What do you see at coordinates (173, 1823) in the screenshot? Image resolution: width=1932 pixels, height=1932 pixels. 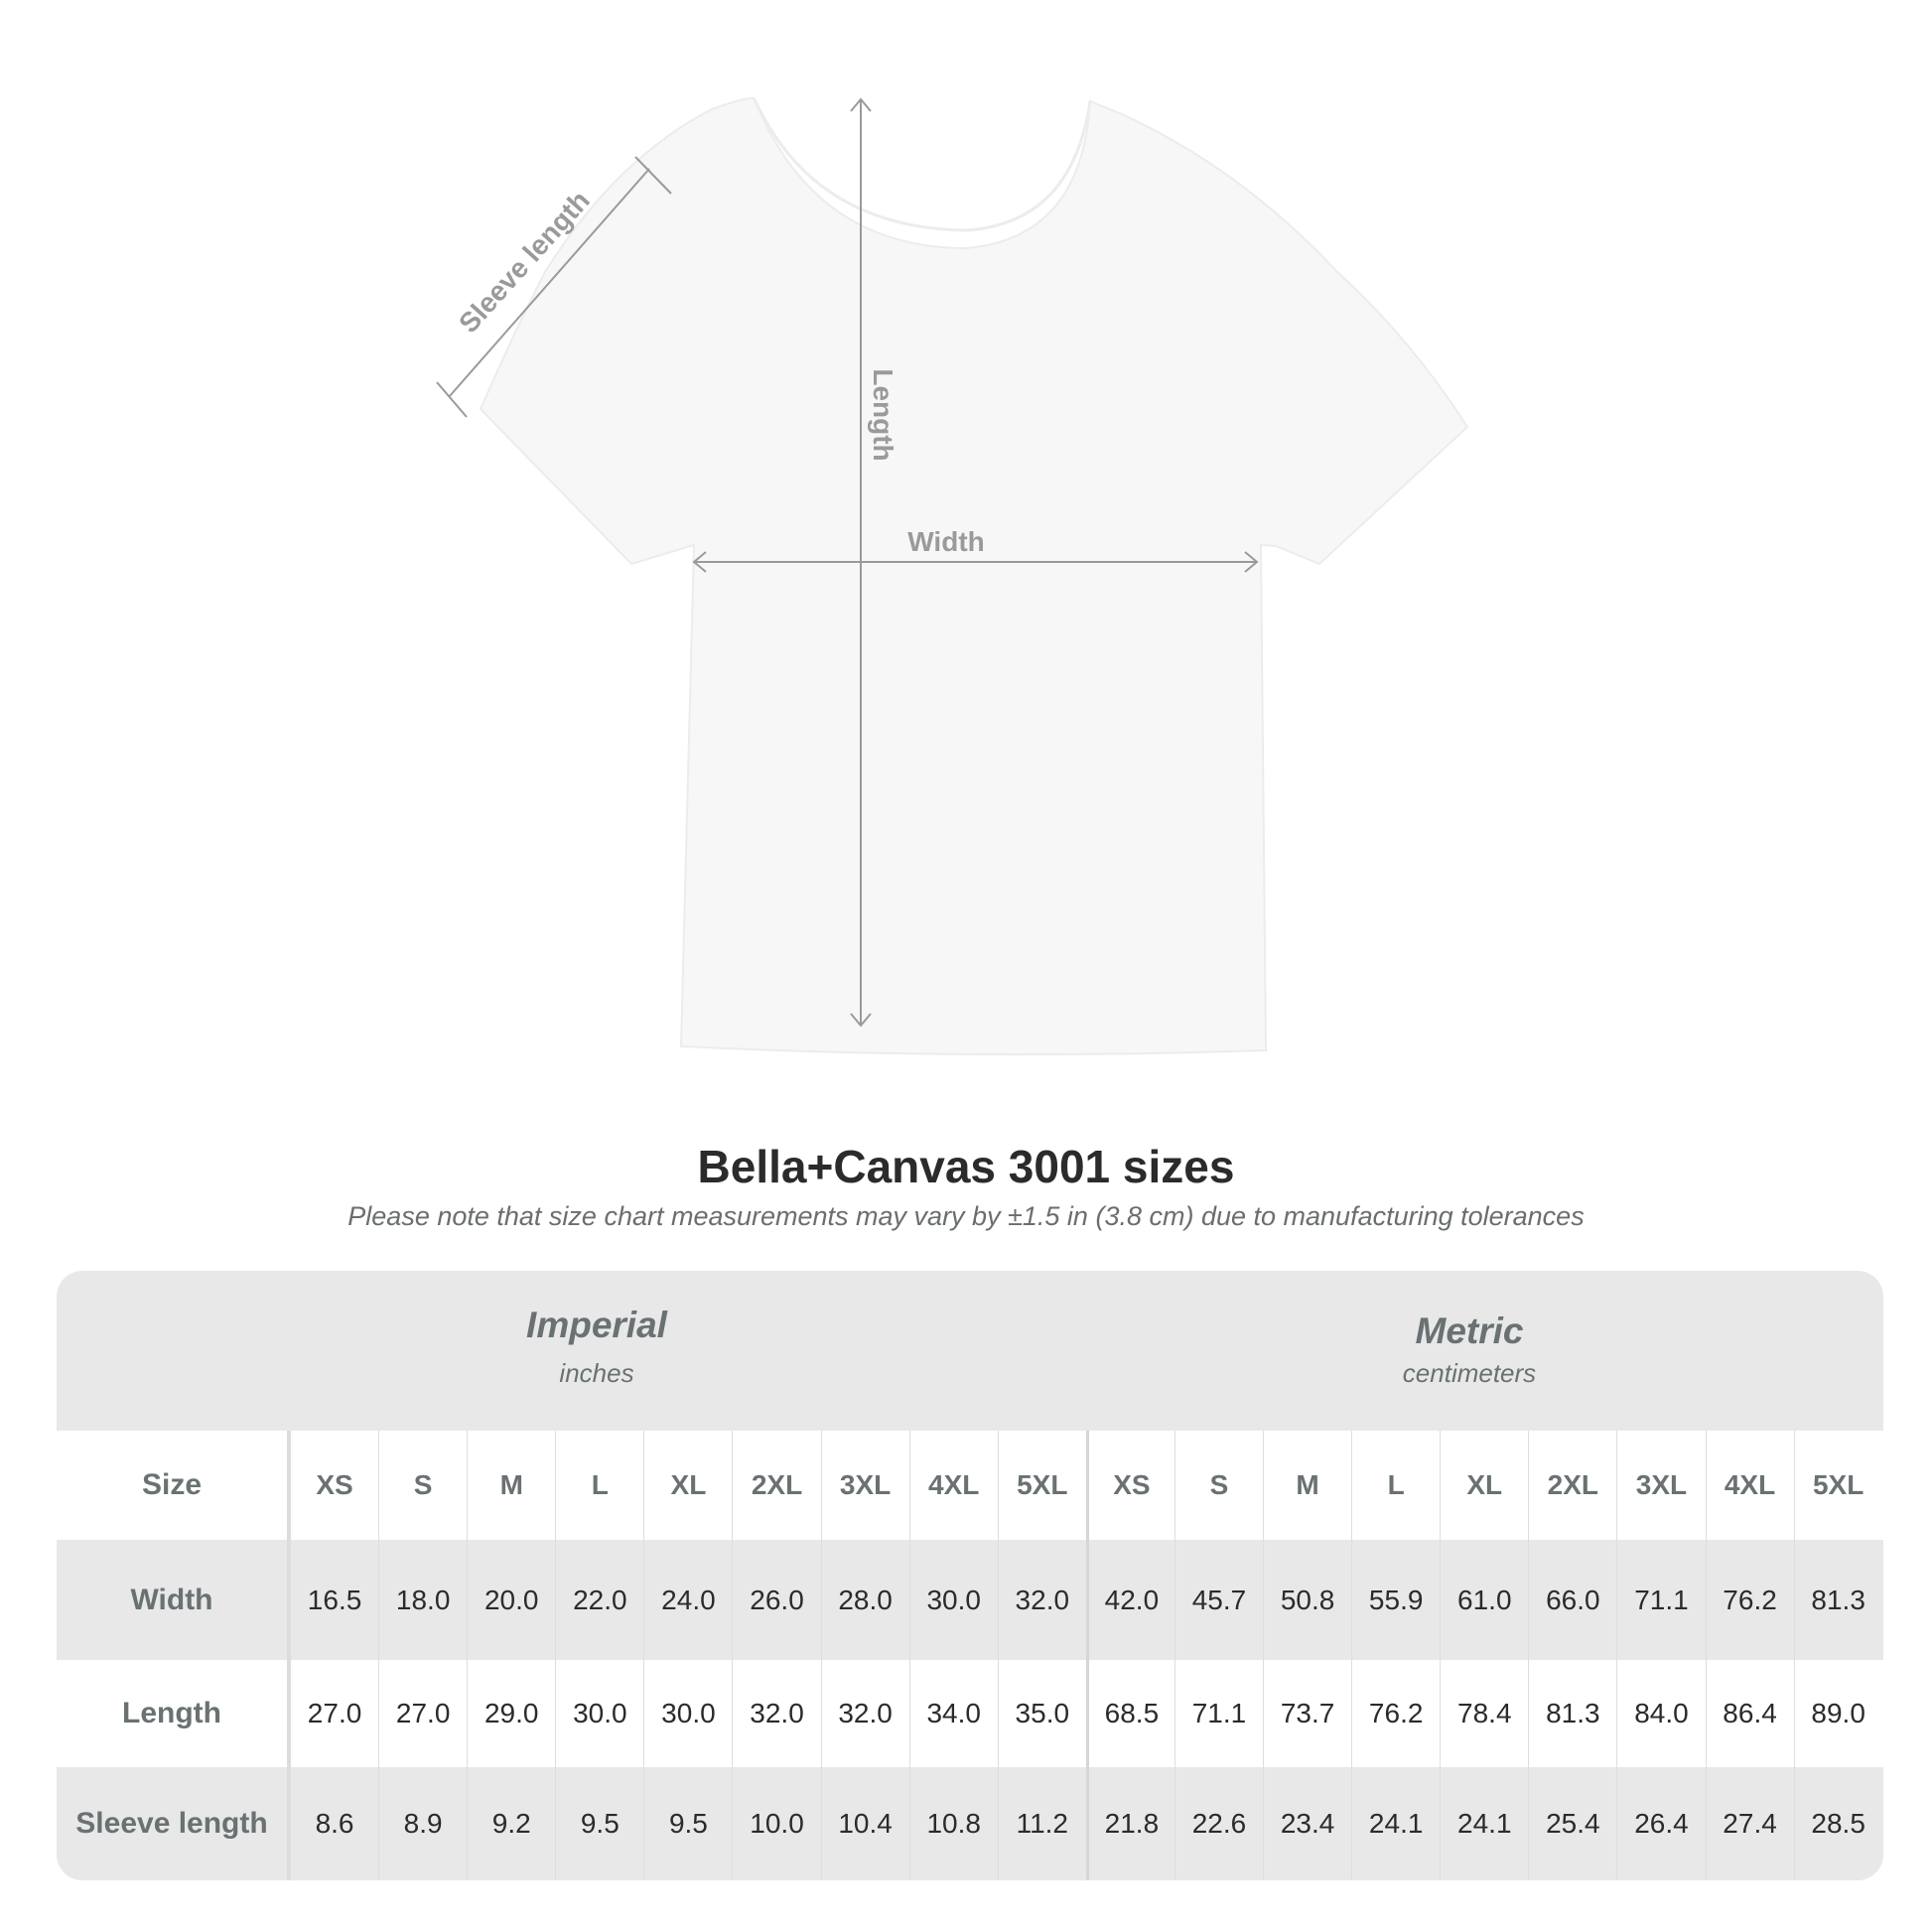 I see `row-label: Sleeve length` at bounding box center [173, 1823].